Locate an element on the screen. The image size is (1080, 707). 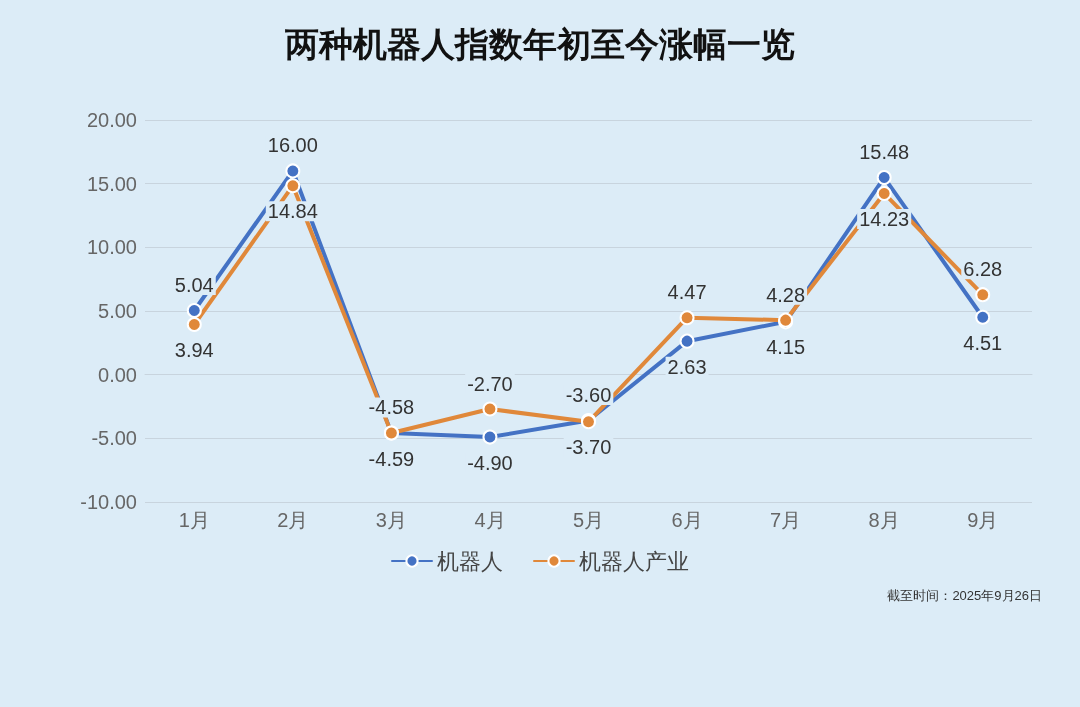
x-tick-label: 2月 is located at coordinates (293, 520).